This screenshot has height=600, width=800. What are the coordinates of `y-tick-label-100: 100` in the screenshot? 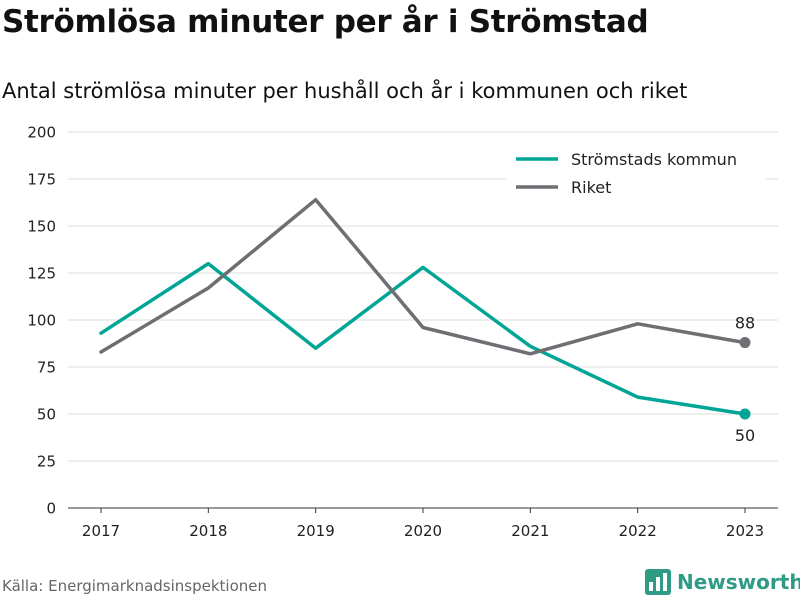 It's located at (41, 321).